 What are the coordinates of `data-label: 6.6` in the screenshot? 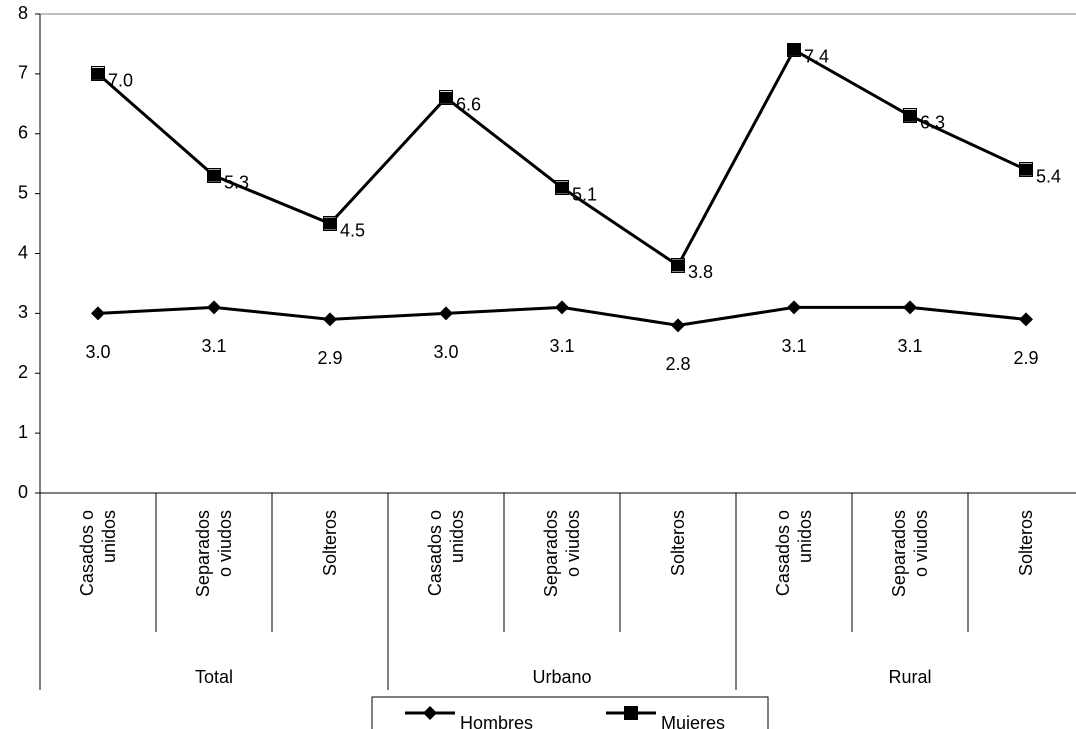 It's located at (468, 105).